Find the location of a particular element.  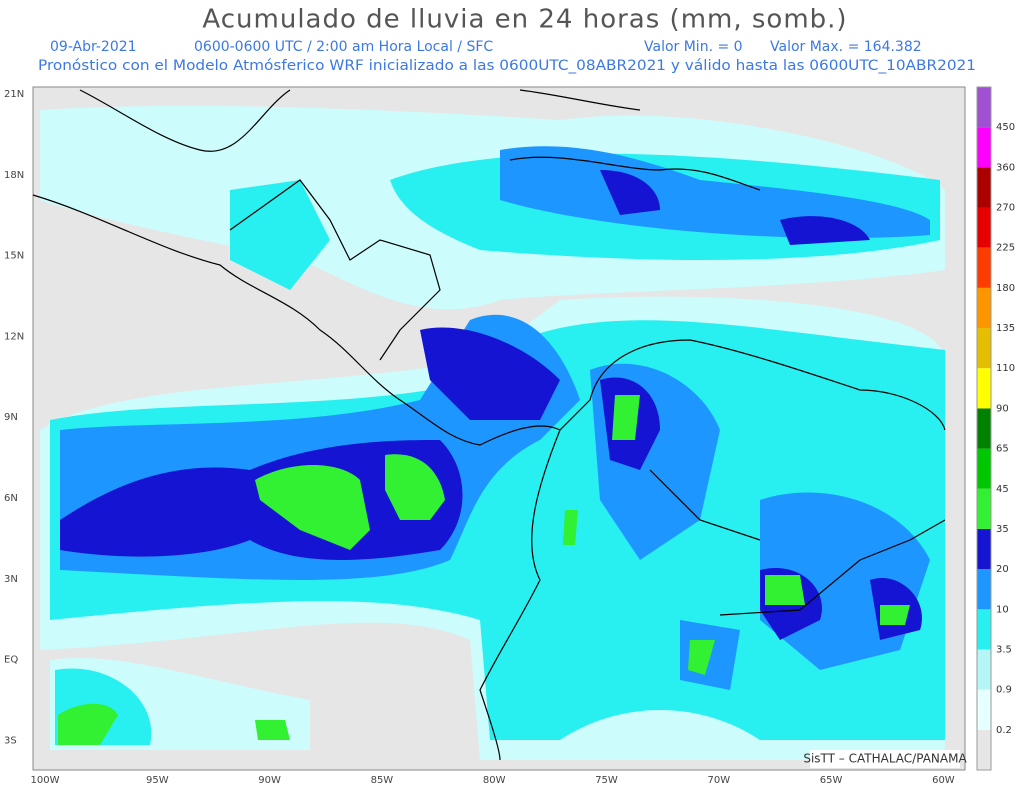

lon-label: 95W is located at coordinates (157, 780).